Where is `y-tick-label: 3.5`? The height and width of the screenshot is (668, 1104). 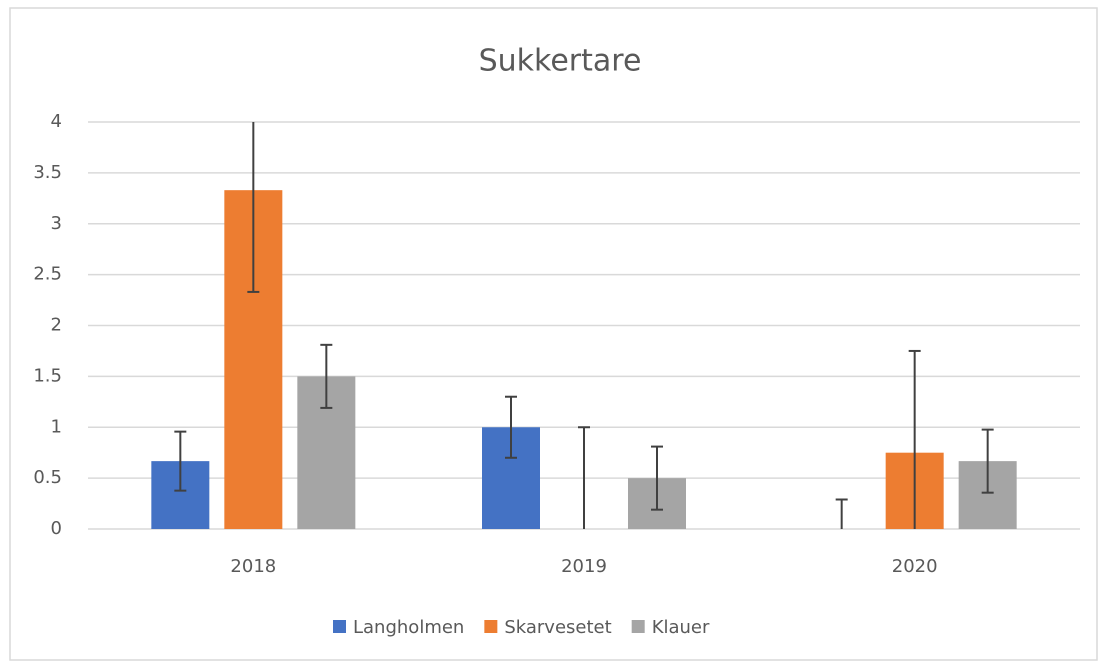
y-tick-label: 3.5 is located at coordinates (47, 172).